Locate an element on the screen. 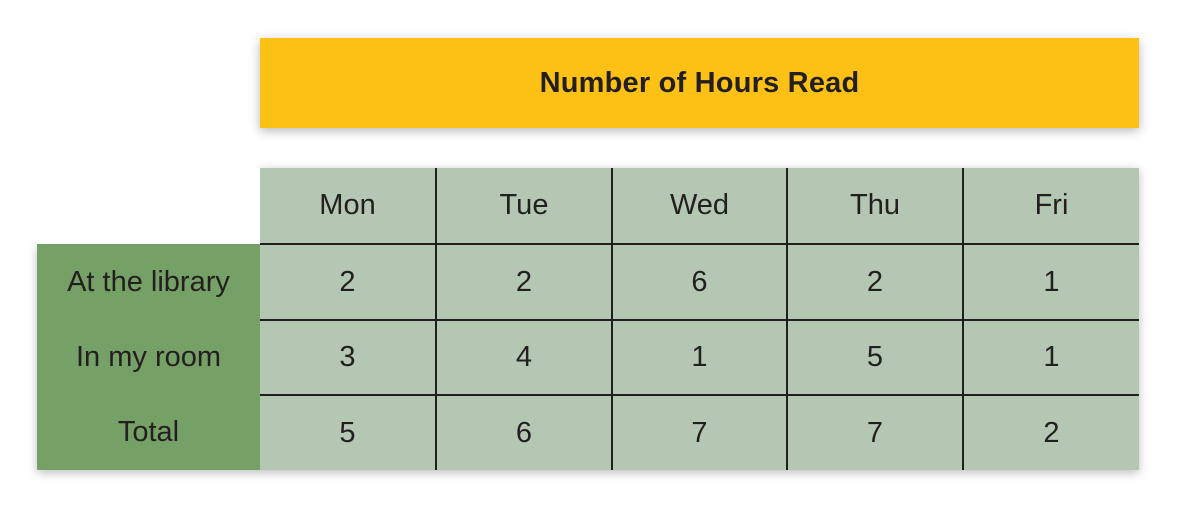 The image size is (1177, 507). table-row: At the library 2 2 6 2 1 is located at coordinates (588, 282).